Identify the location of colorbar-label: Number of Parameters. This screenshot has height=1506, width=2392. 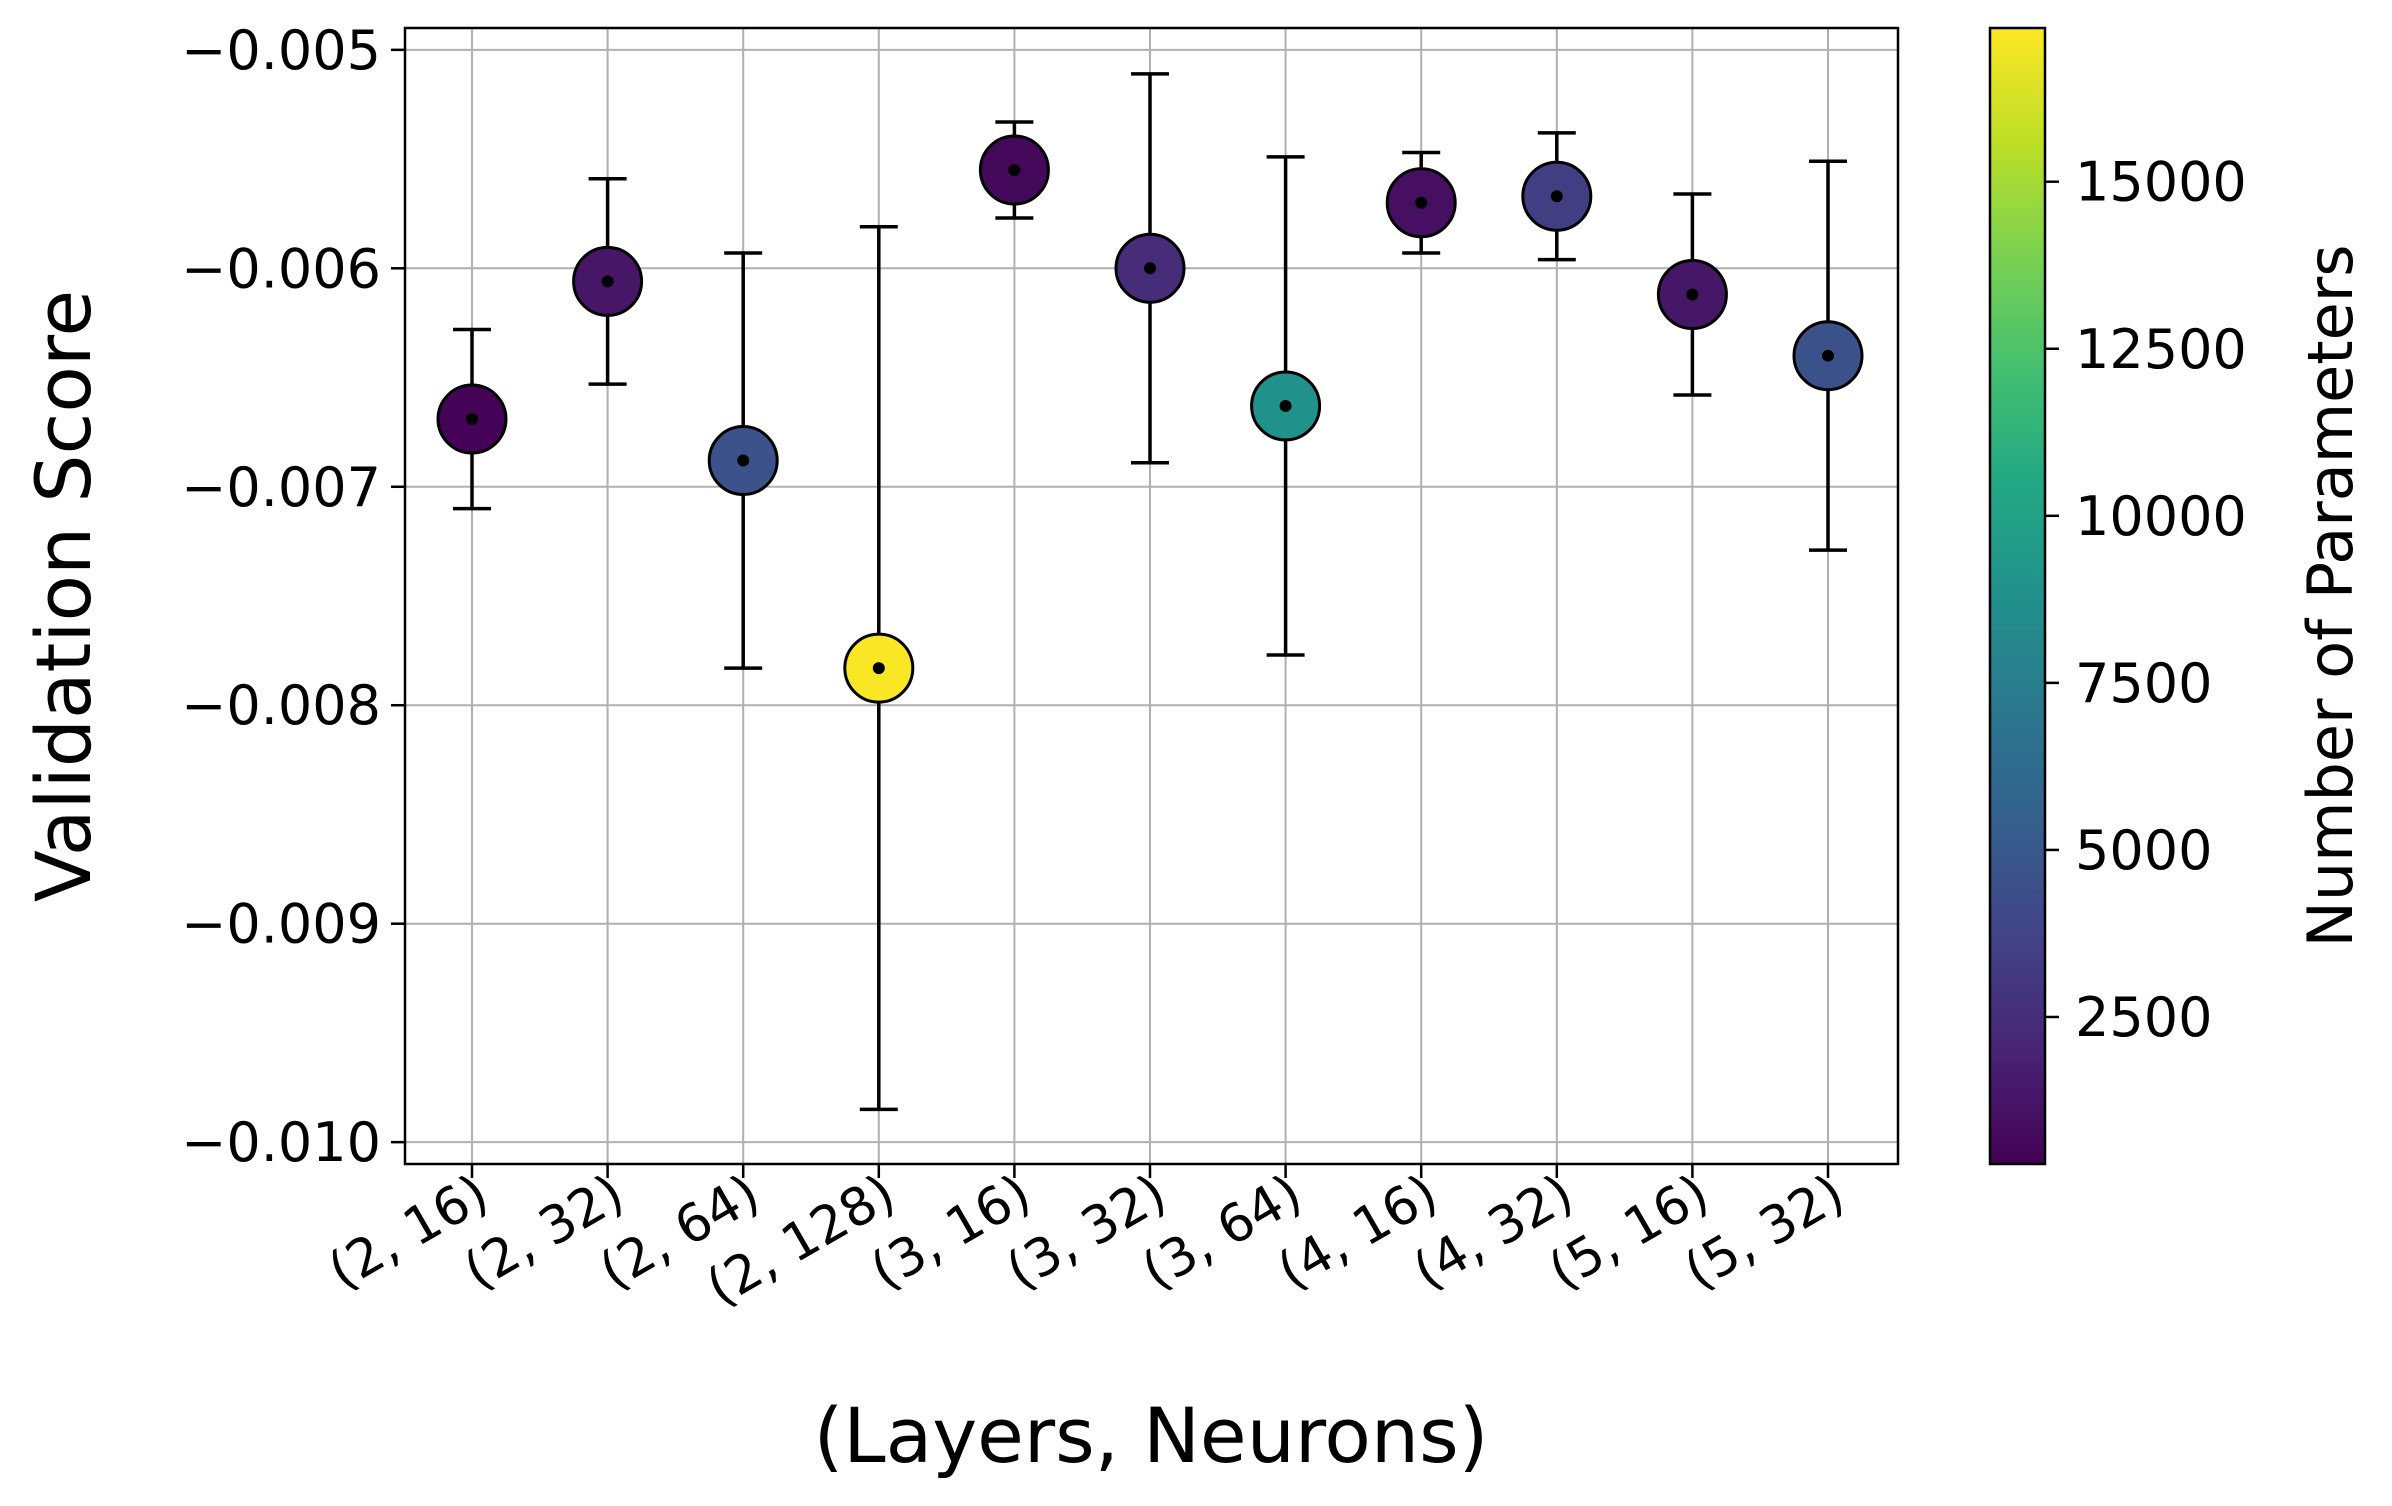
(2330, 595).